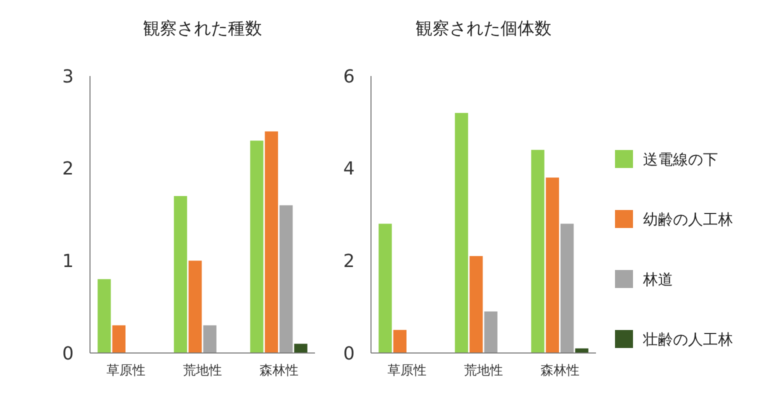 The width and height of the screenshot is (780, 393). I want to click on y-tick-label: 6, so click(349, 77).